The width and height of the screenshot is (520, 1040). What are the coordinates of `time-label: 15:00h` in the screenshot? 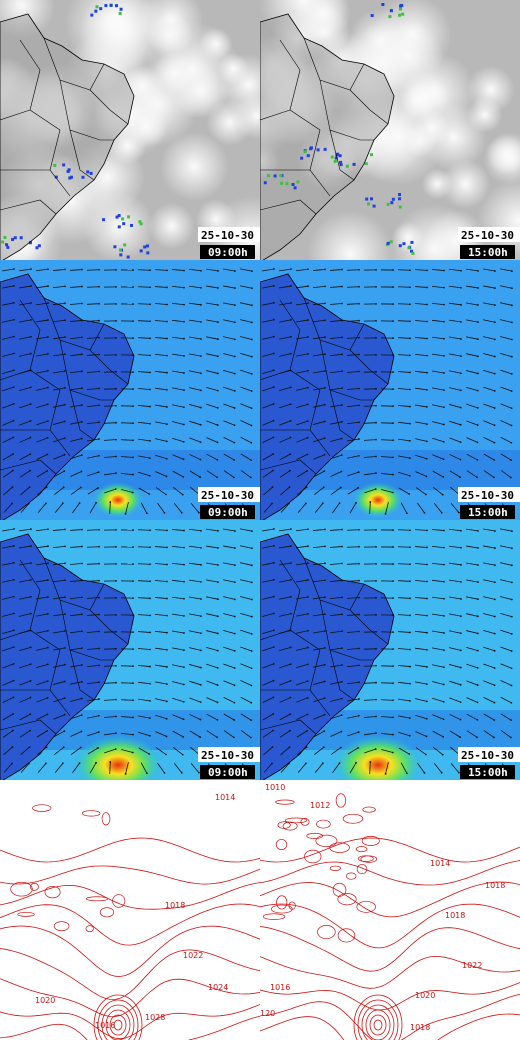 It's located at (488, 772).